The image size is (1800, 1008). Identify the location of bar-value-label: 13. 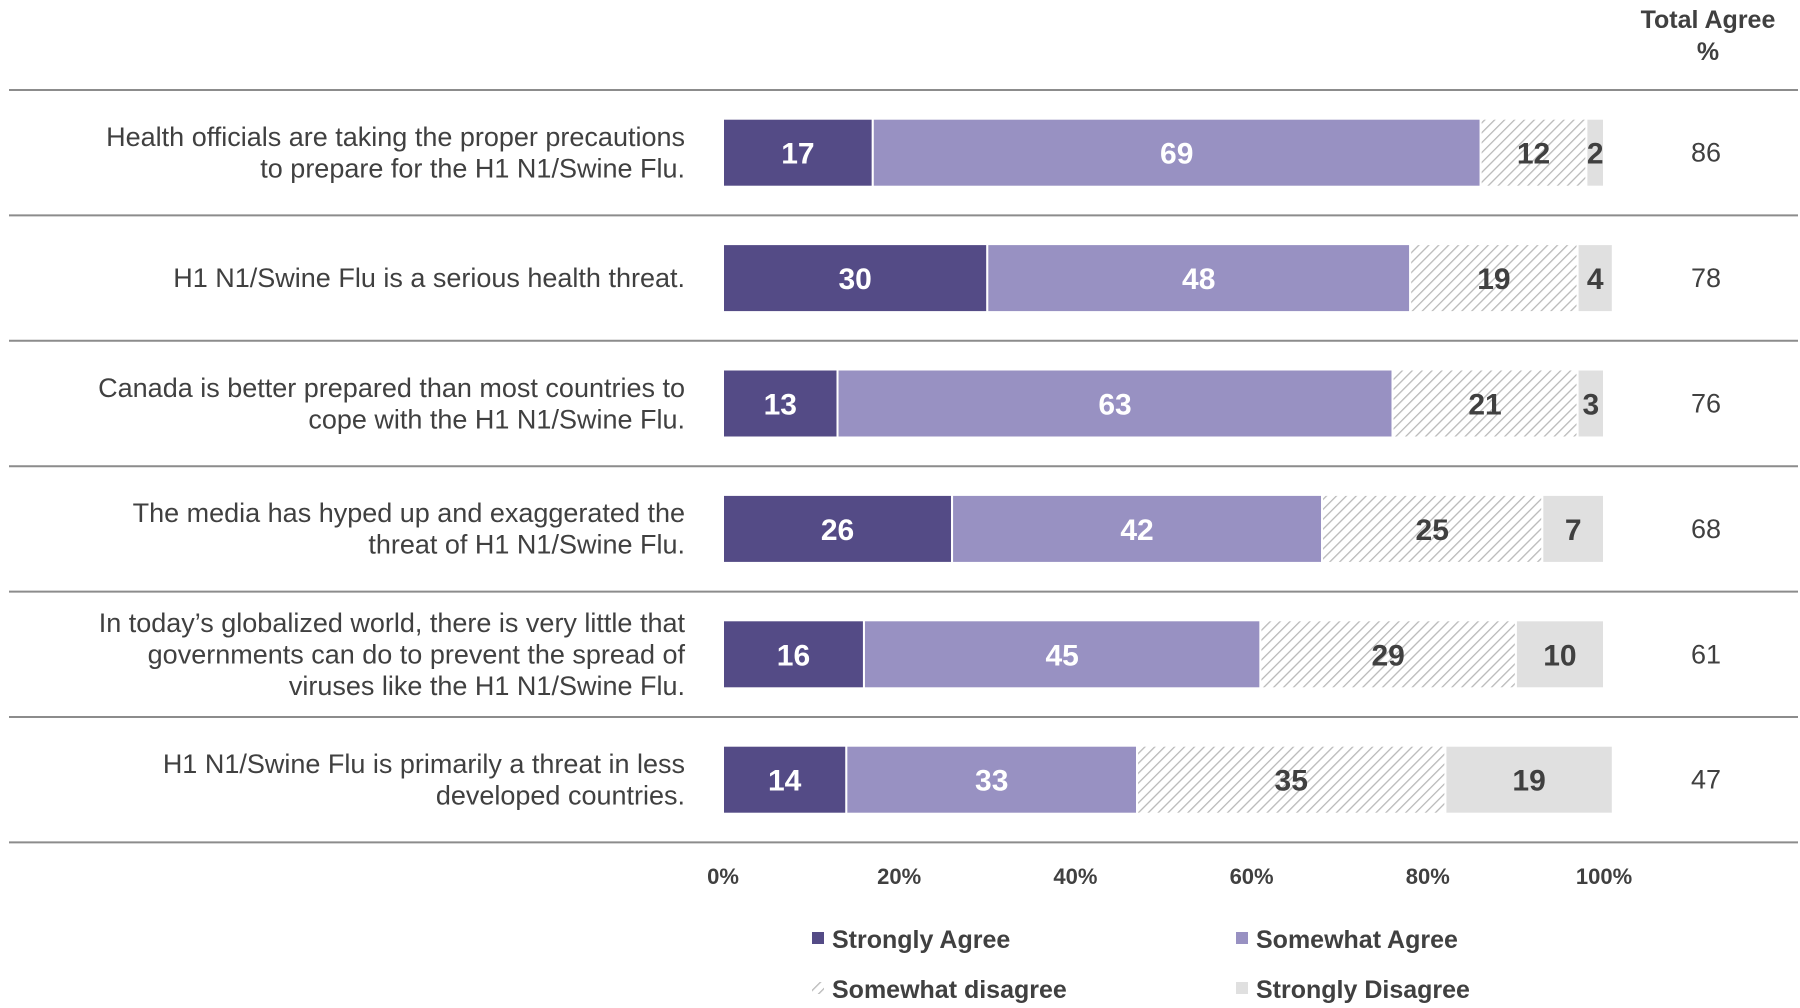
(780, 405).